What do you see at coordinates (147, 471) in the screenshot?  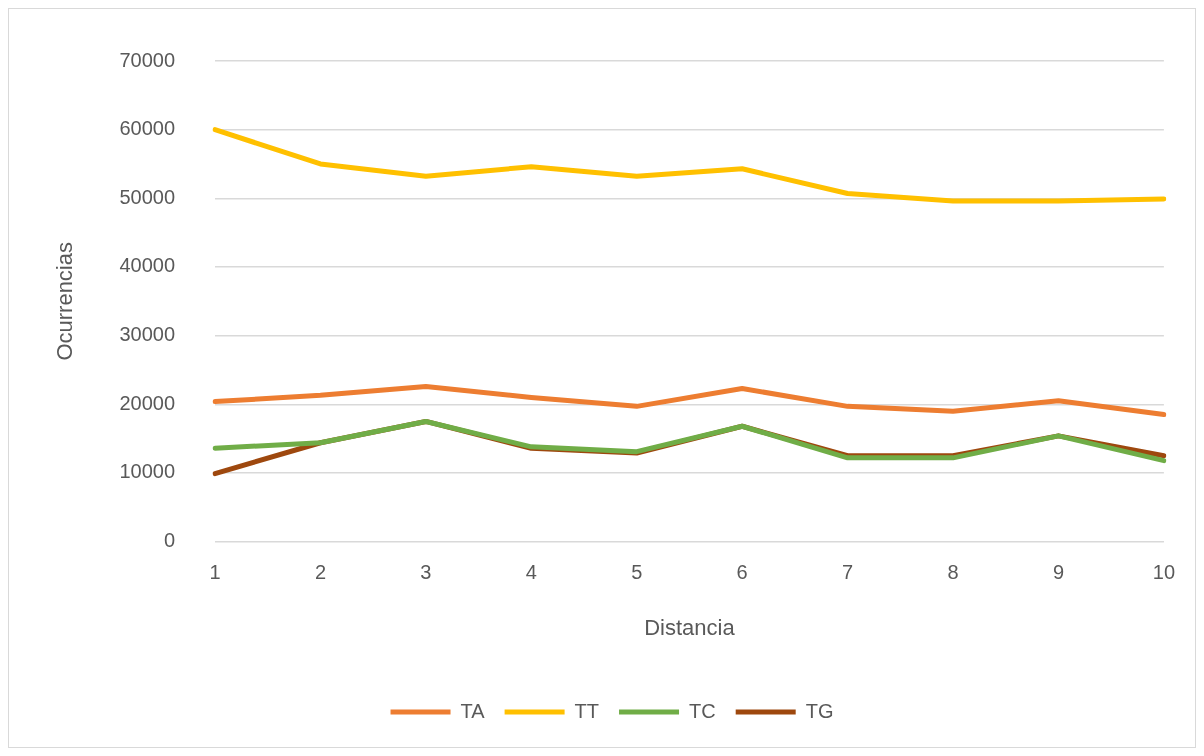 I see `y-tick-label: 10000` at bounding box center [147, 471].